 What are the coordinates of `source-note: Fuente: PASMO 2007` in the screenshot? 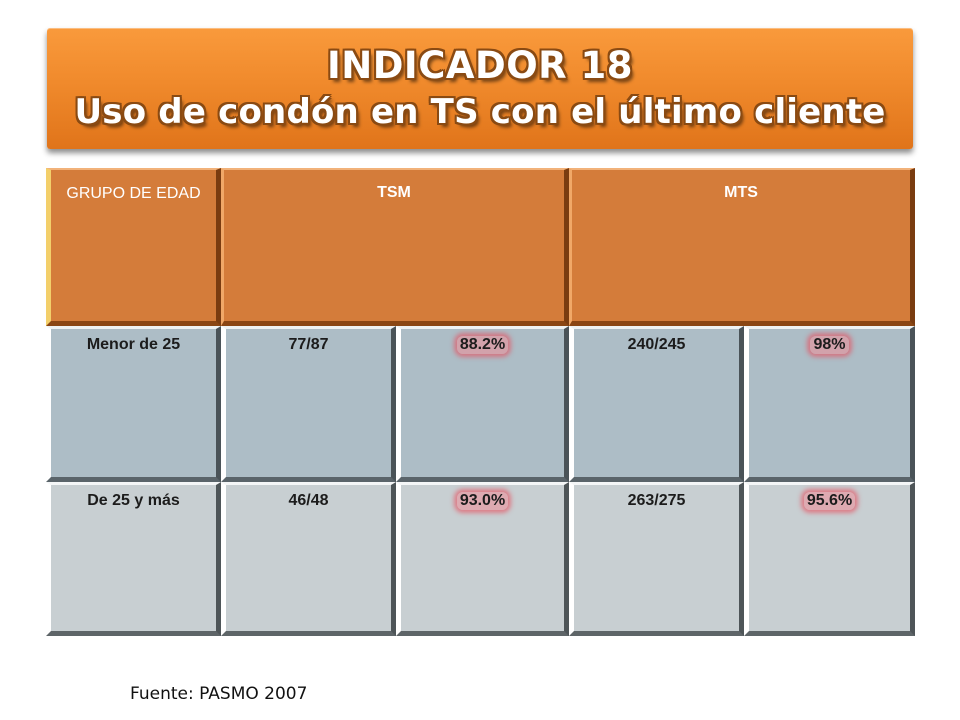 It's located at (219, 694).